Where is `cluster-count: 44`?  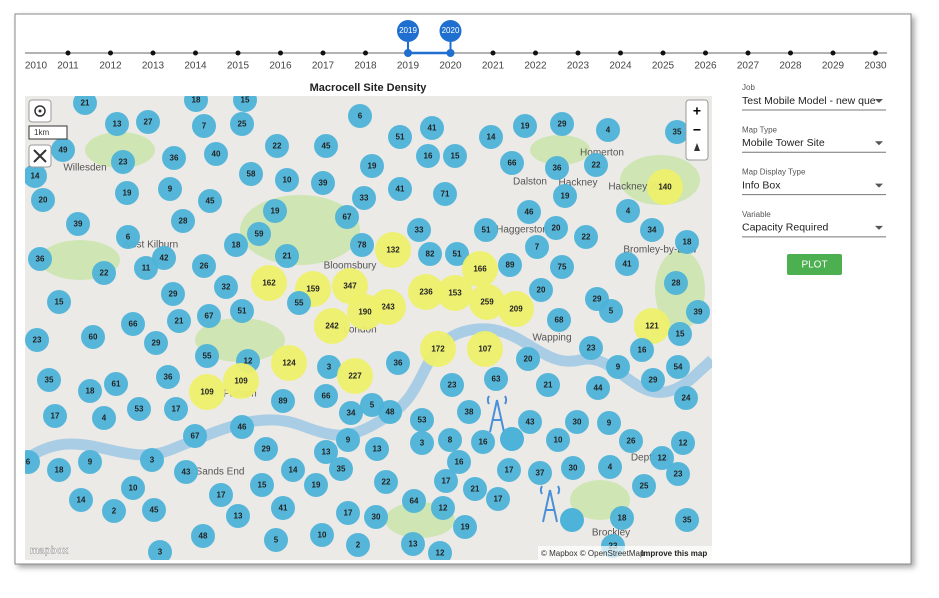
cluster-count: 44 is located at coordinates (598, 388).